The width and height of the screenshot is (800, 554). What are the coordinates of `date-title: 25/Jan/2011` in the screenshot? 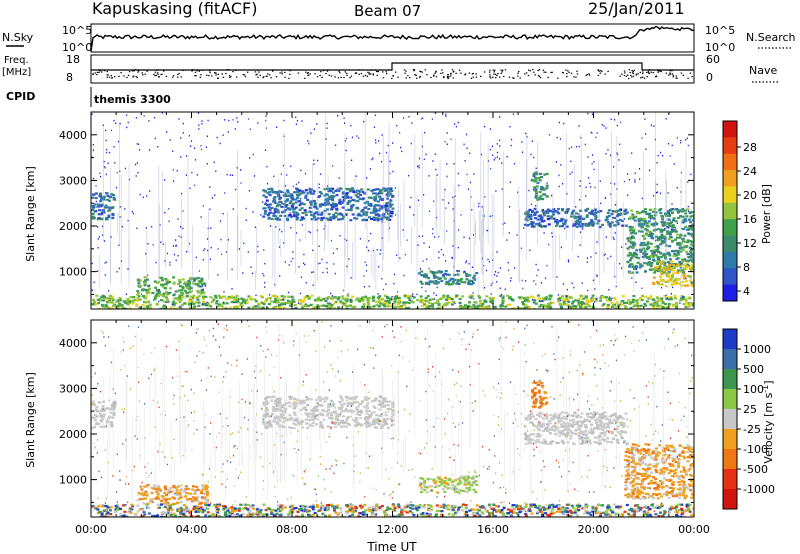 It's located at (636, 9).